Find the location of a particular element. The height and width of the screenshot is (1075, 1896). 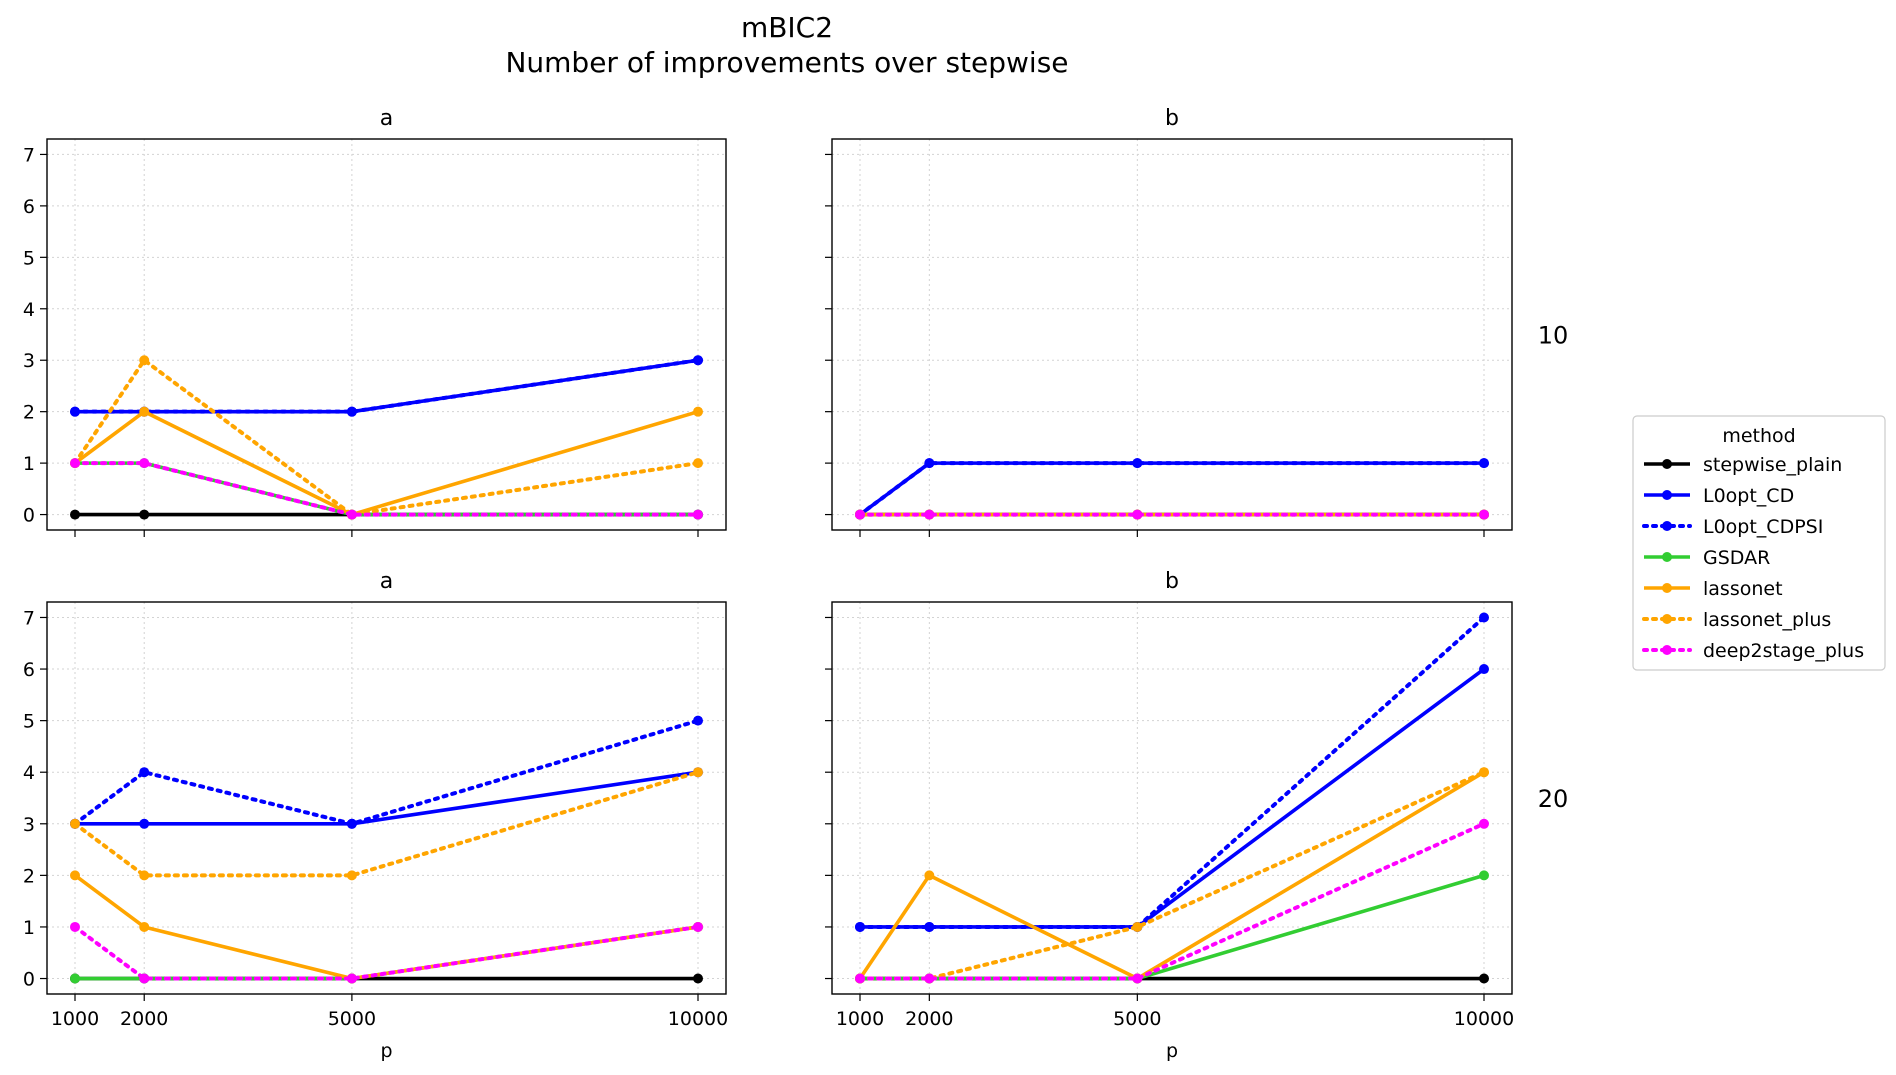

legend-label-GSDAR: GSDAR is located at coordinates (1736, 558).